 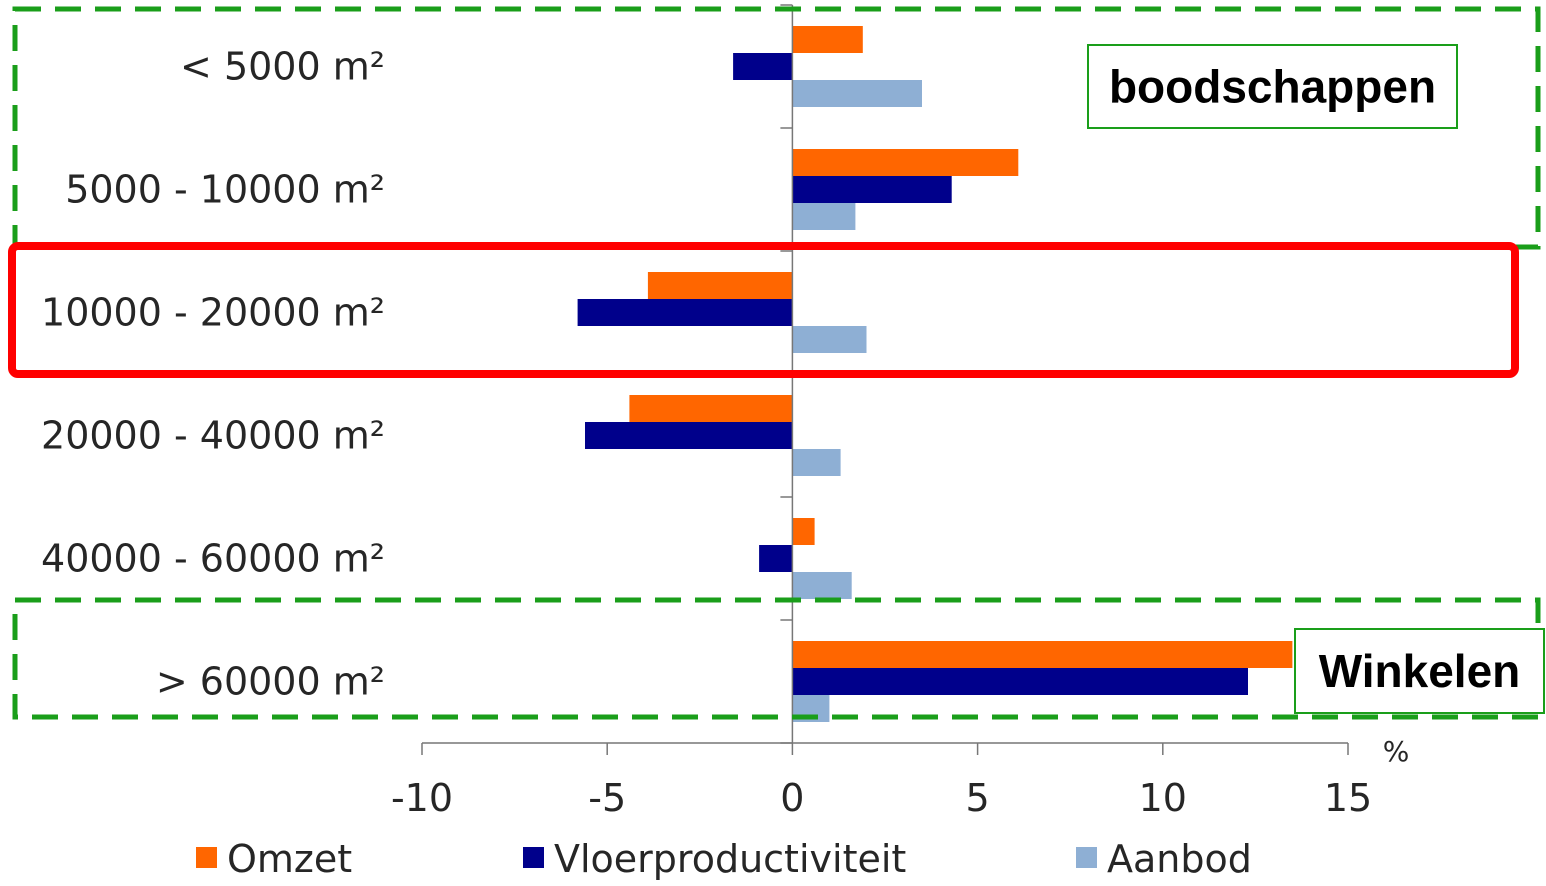 What do you see at coordinates (225, 190) in the screenshot?
I see `category-label-2: 5000 - 10000 m²` at bounding box center [225, 190].